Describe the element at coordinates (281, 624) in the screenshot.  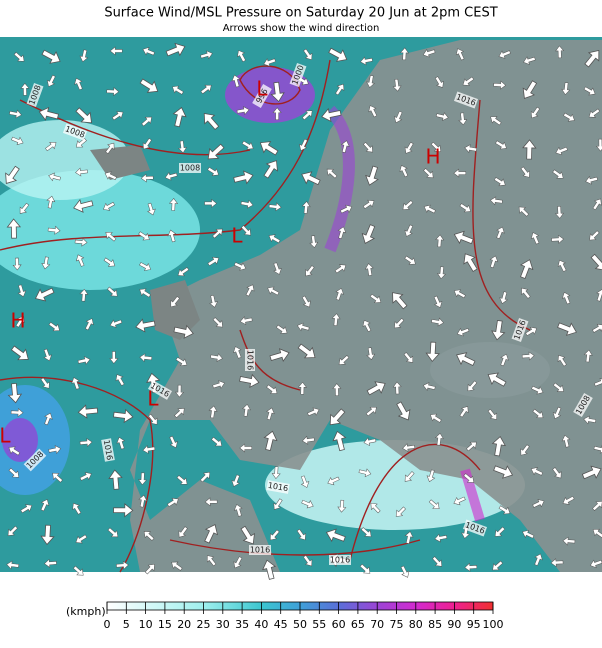
I see `tick-label: 45` at that location.